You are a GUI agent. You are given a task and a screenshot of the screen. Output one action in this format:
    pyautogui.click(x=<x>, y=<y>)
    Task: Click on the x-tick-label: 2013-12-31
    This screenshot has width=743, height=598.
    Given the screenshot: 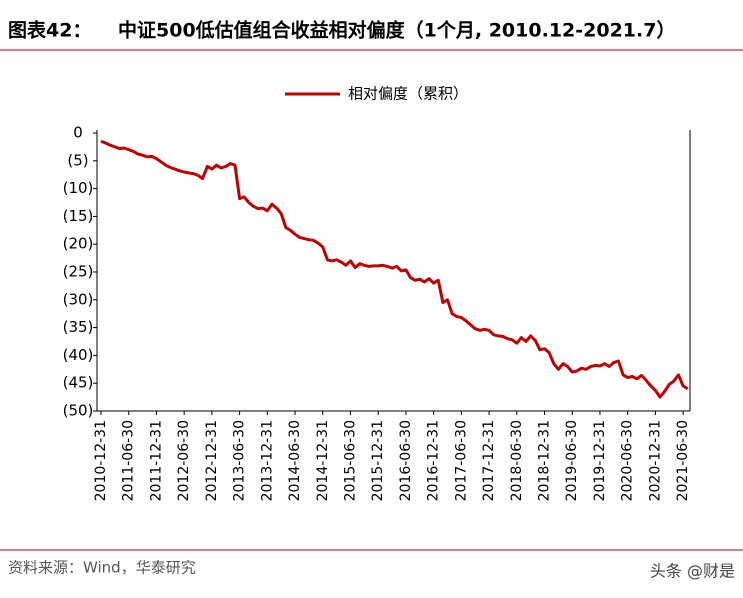 What is the action you would take?
    pyautogui.click(x=267, y=460)
    